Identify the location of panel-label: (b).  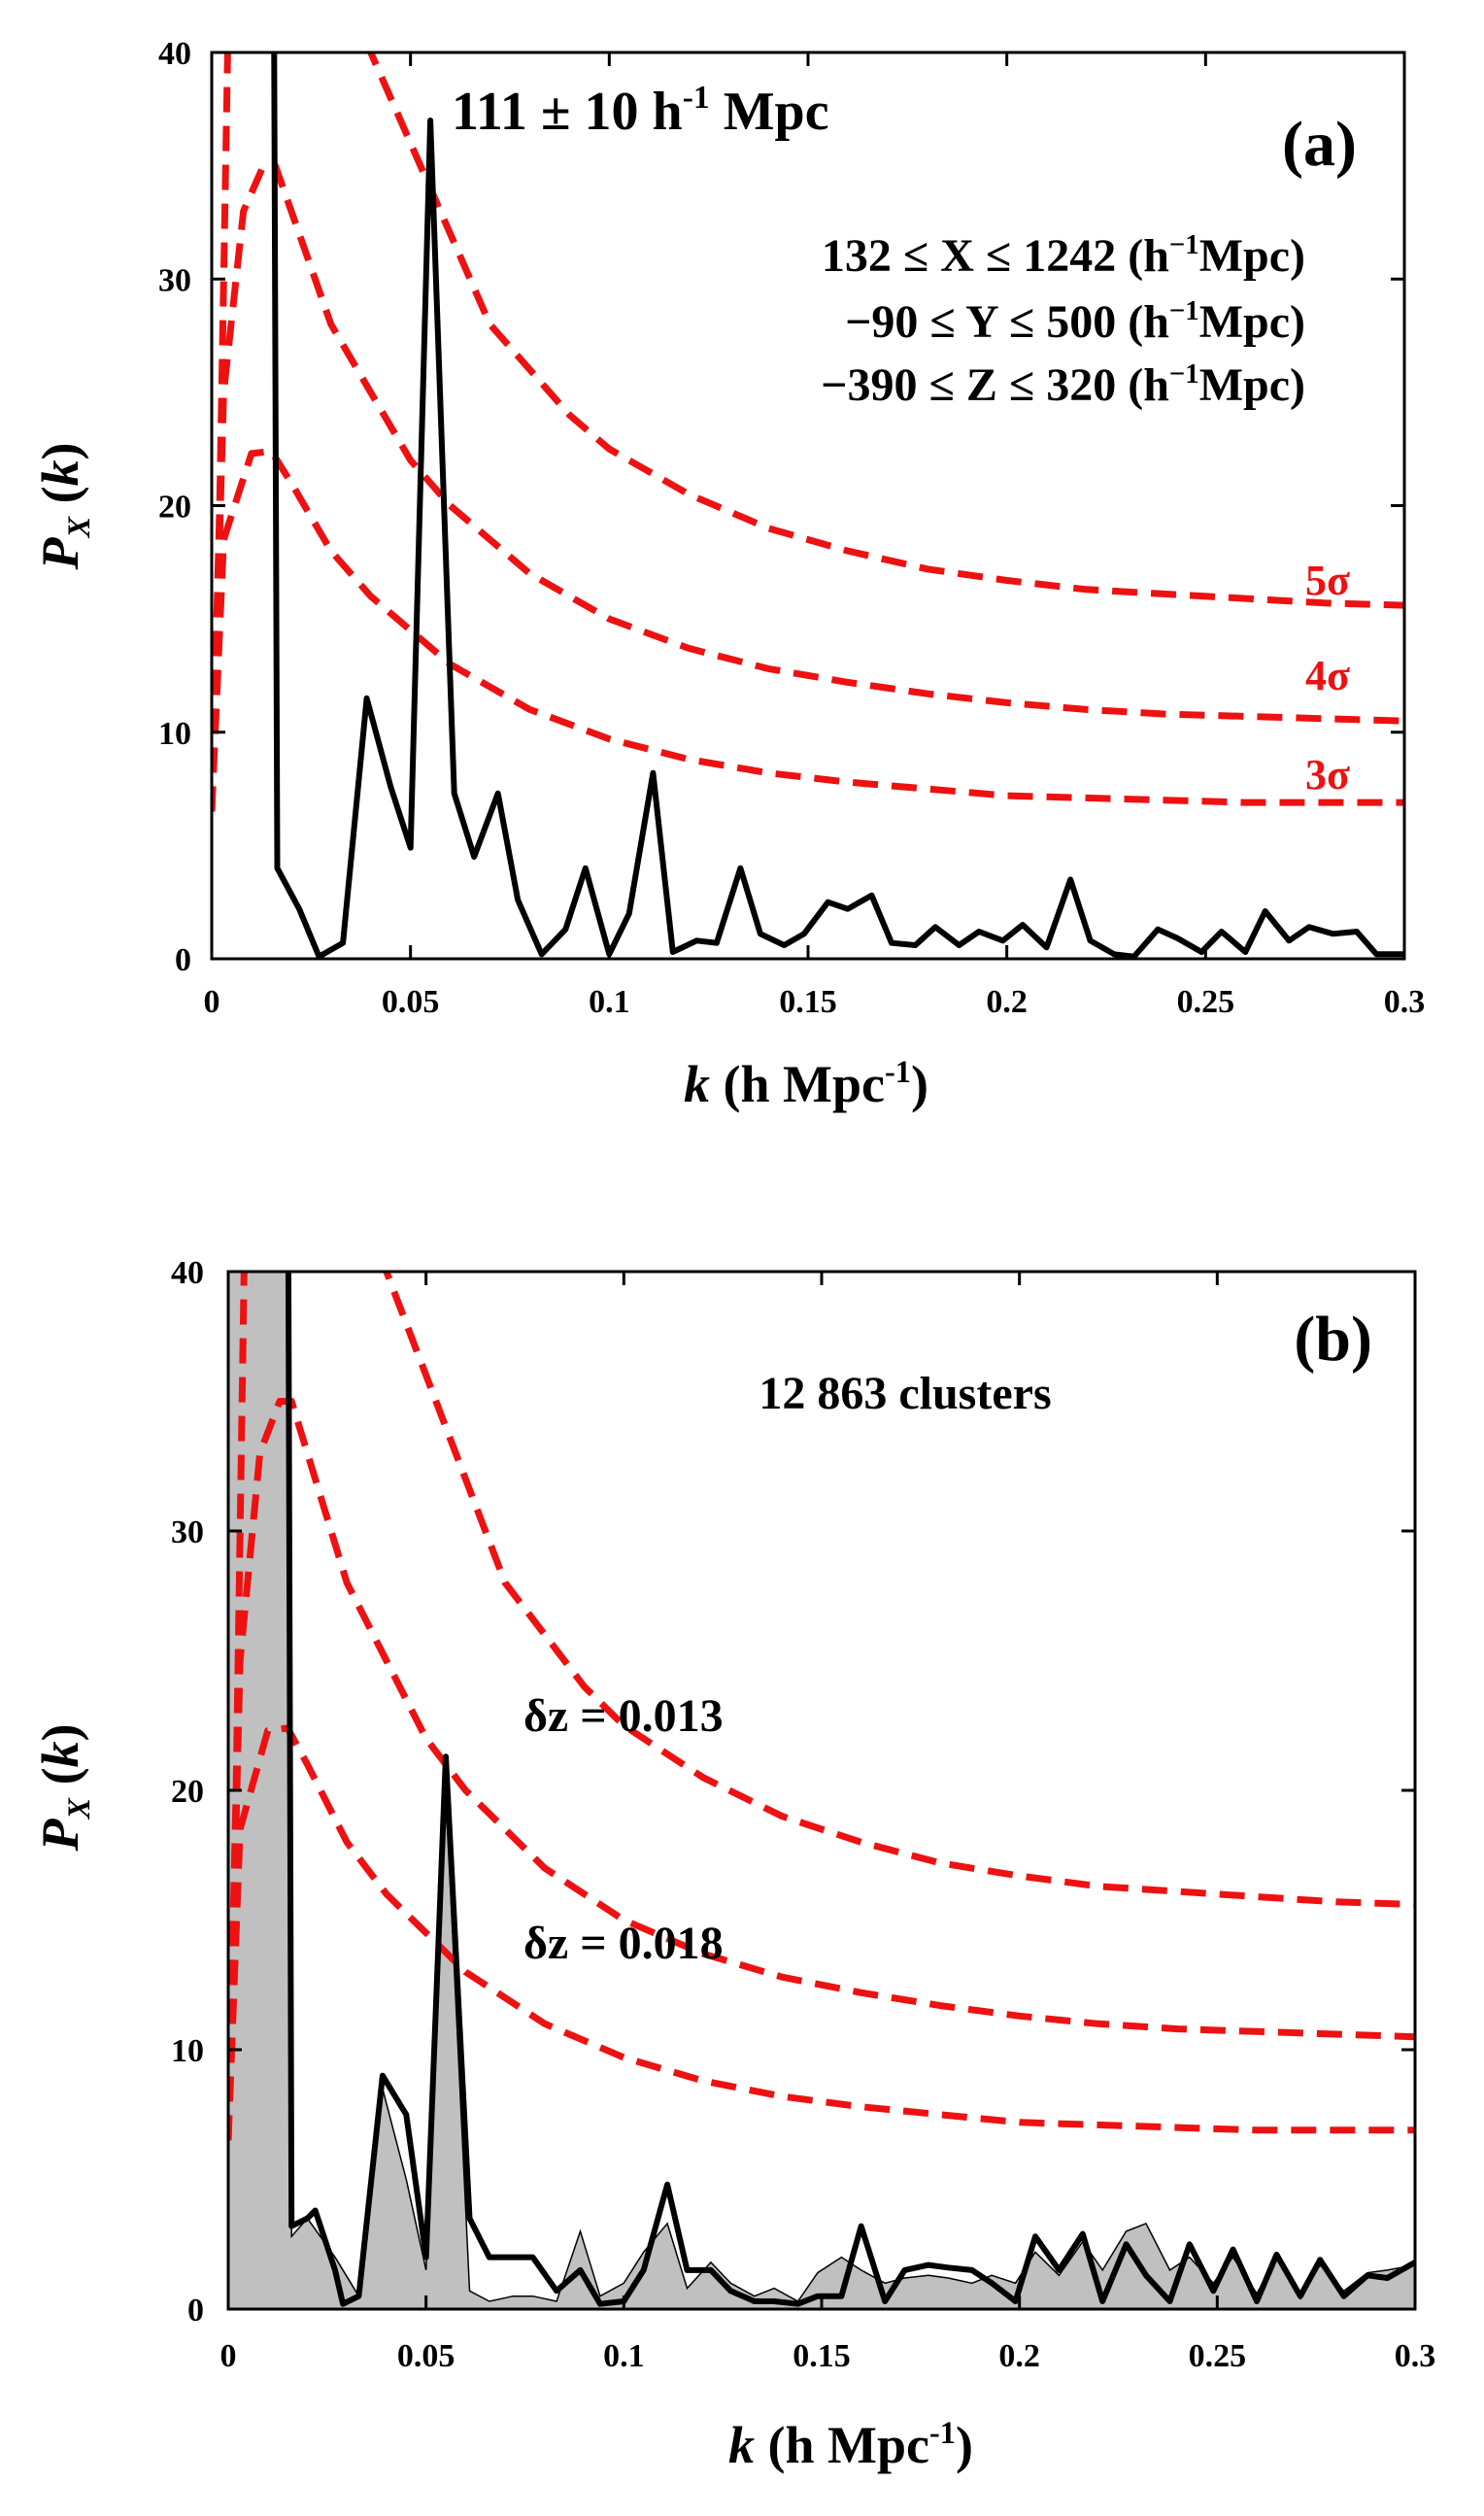
(1333, 1339).